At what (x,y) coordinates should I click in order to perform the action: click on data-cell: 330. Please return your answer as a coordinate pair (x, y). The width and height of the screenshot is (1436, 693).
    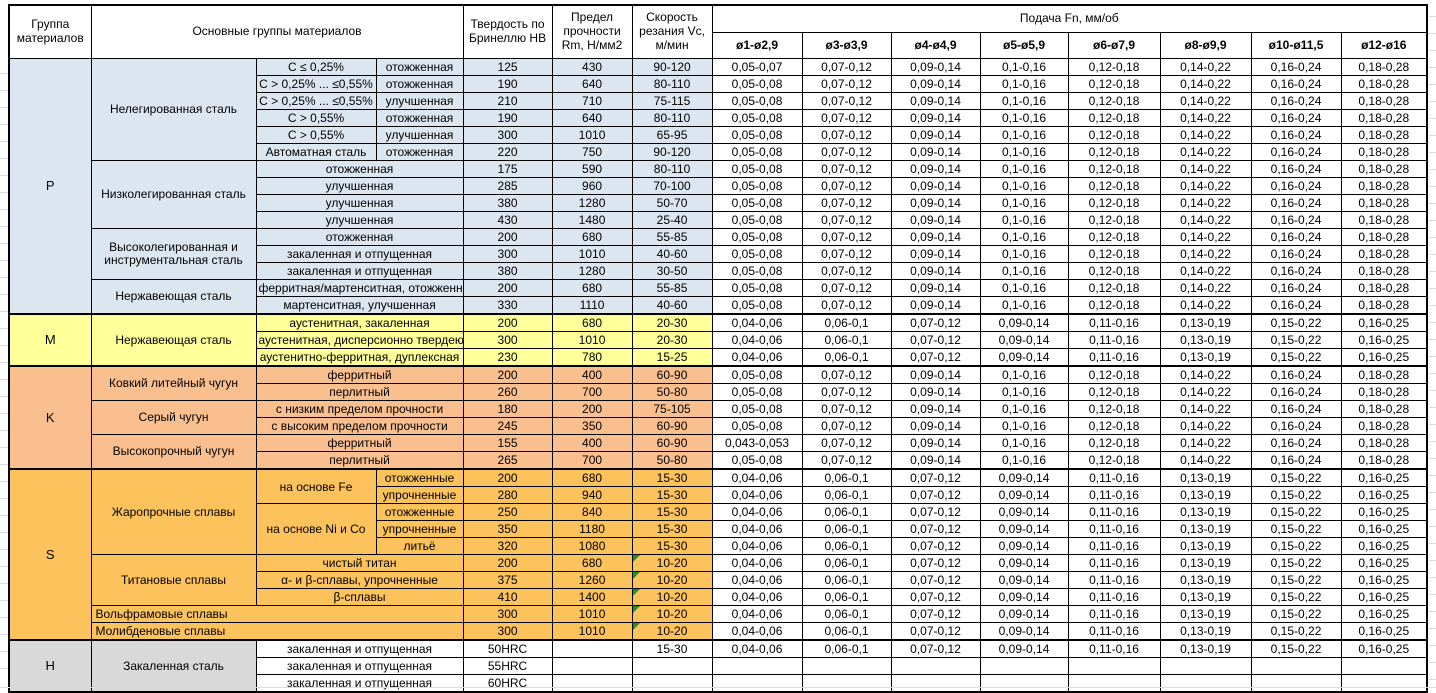
    Looking at the image, I should click on (507, 305).